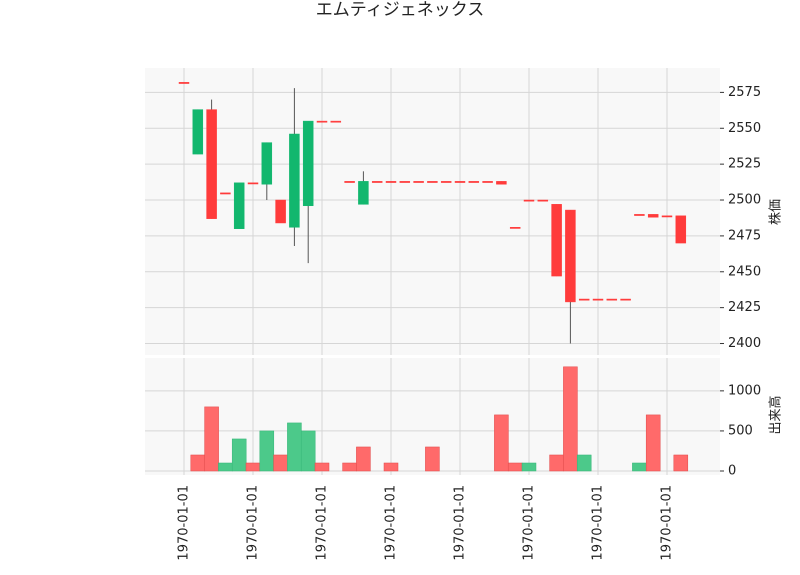 The image size is (800, 575). I want to click on y-tick-label: 0, so click(732, 471).